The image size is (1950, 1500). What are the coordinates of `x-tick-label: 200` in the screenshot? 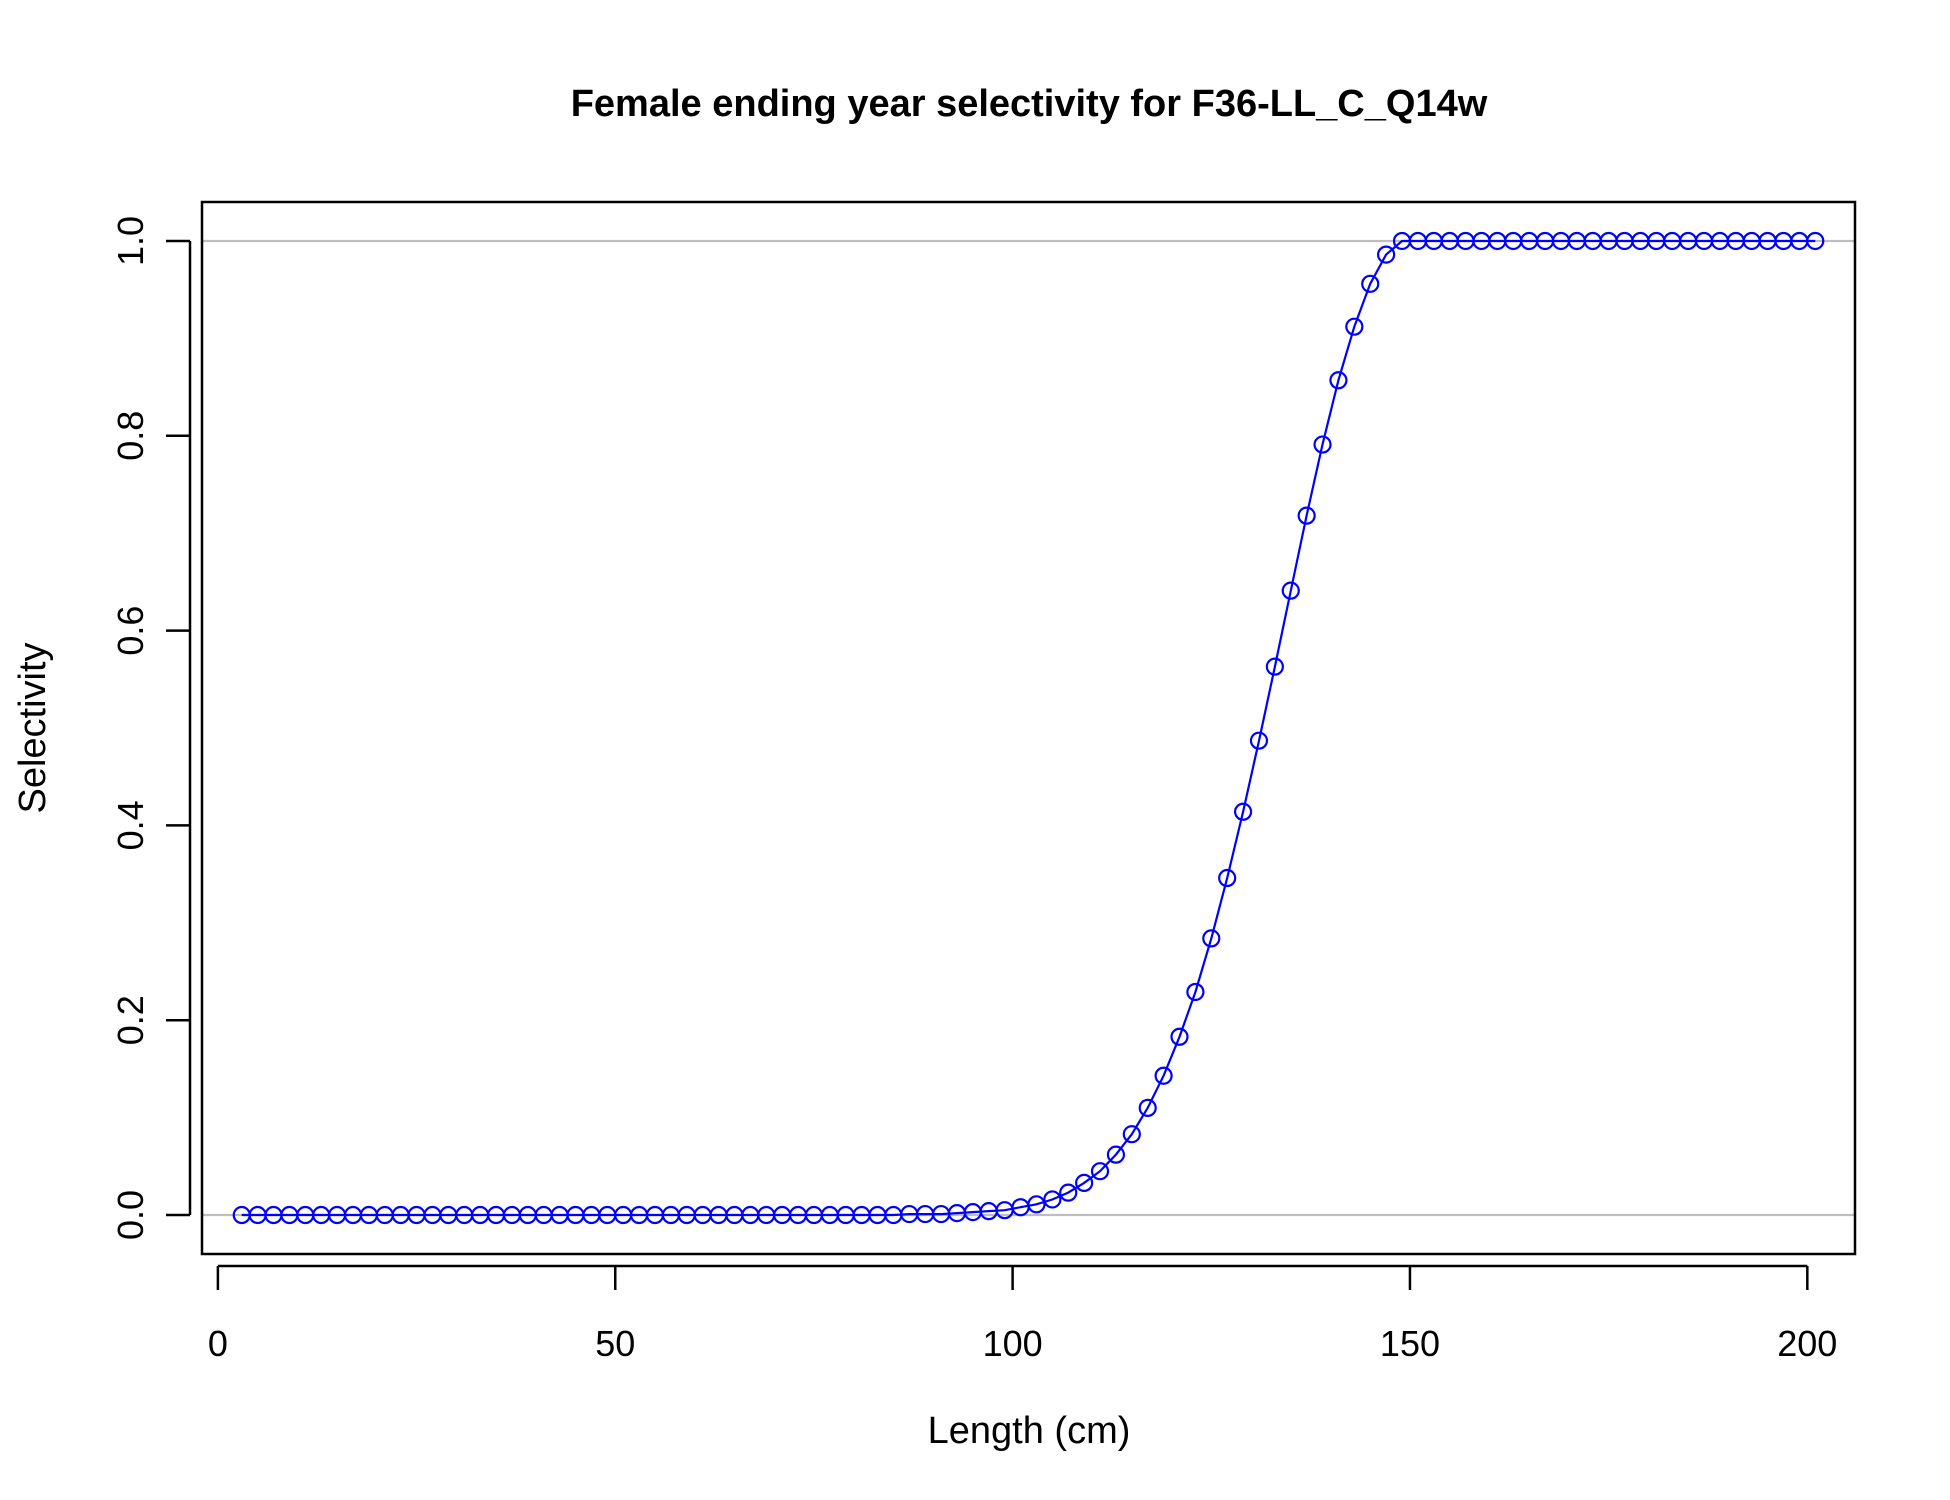 It's located at (1807, 1343).